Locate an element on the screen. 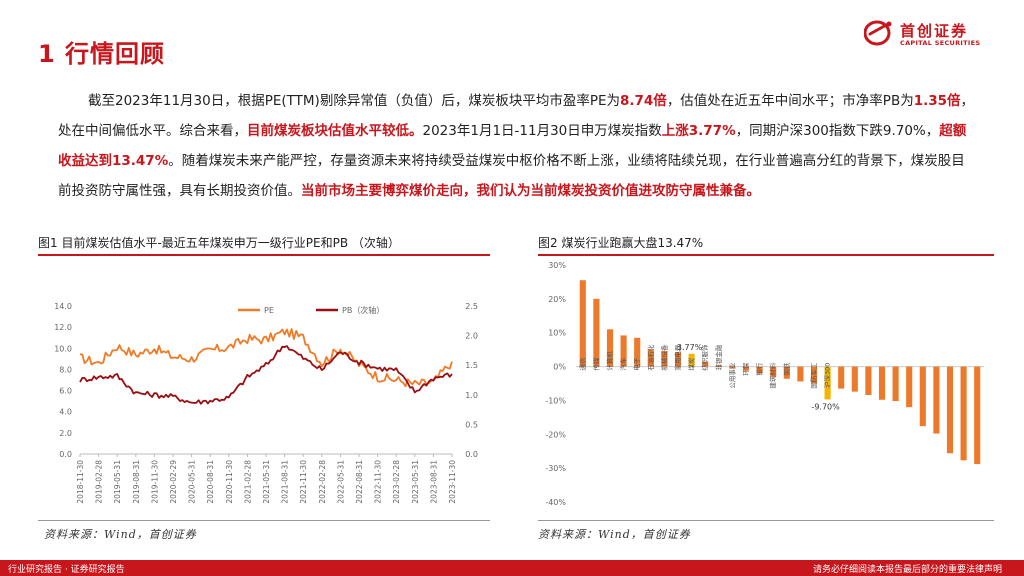  y-right-tick-label: 2.5 is located at coordinates (471, 306).